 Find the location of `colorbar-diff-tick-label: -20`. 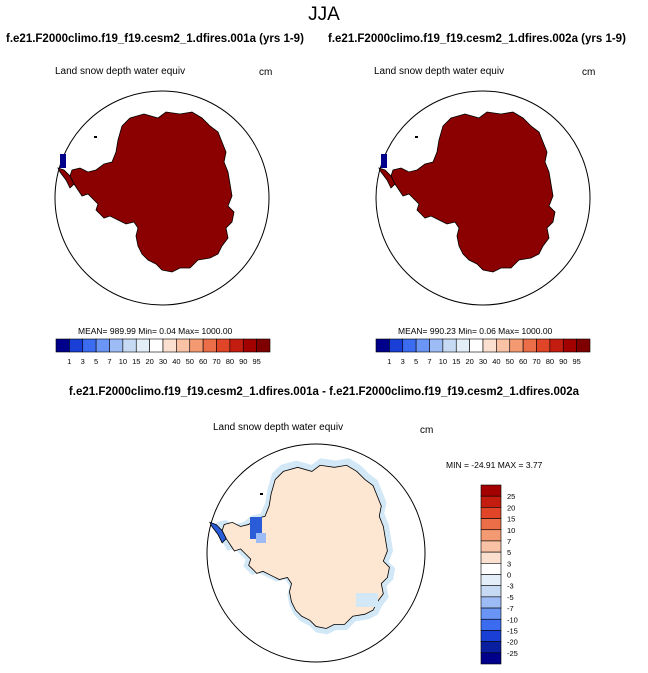

colorbar-diff-tick-label: -20 is located at coordinates (512, 642).